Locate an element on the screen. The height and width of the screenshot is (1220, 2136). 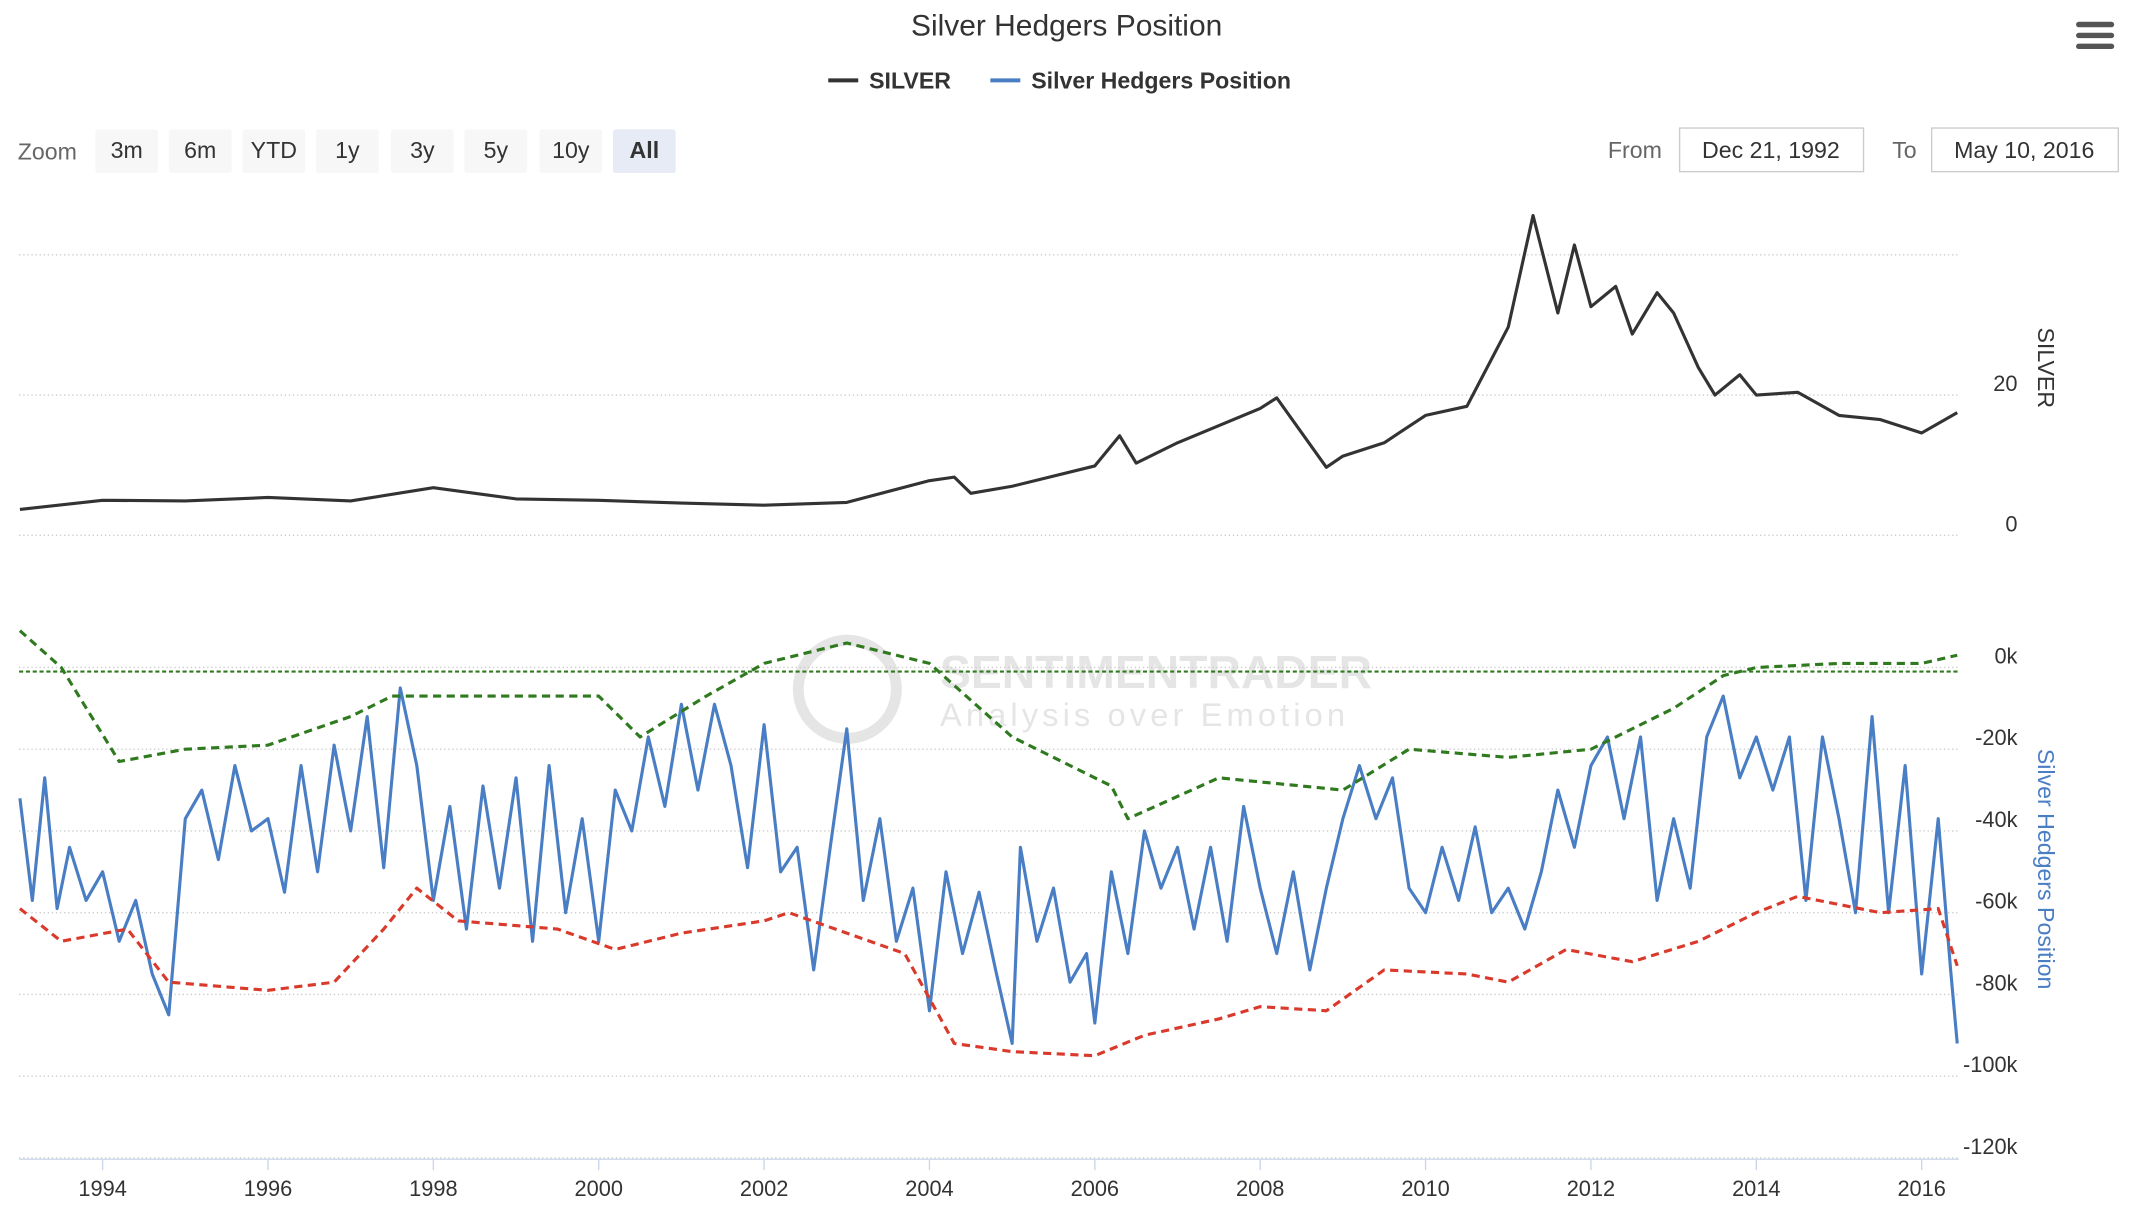
zoom-label: Zoom is located at coordinates (47, 151).